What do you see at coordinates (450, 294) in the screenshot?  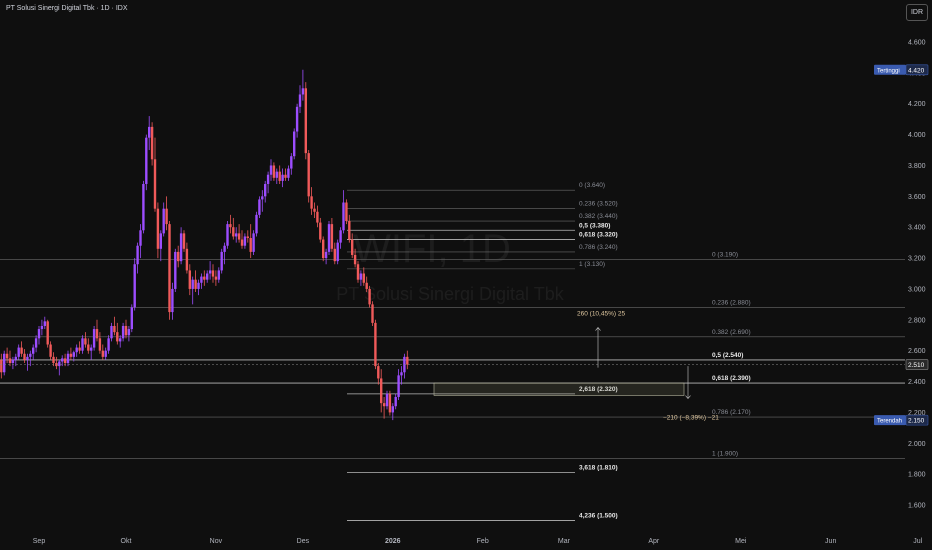 I see `watermark-name: PT Solusi Sinergi Digital Tbk` at bounding box center [450, 294].